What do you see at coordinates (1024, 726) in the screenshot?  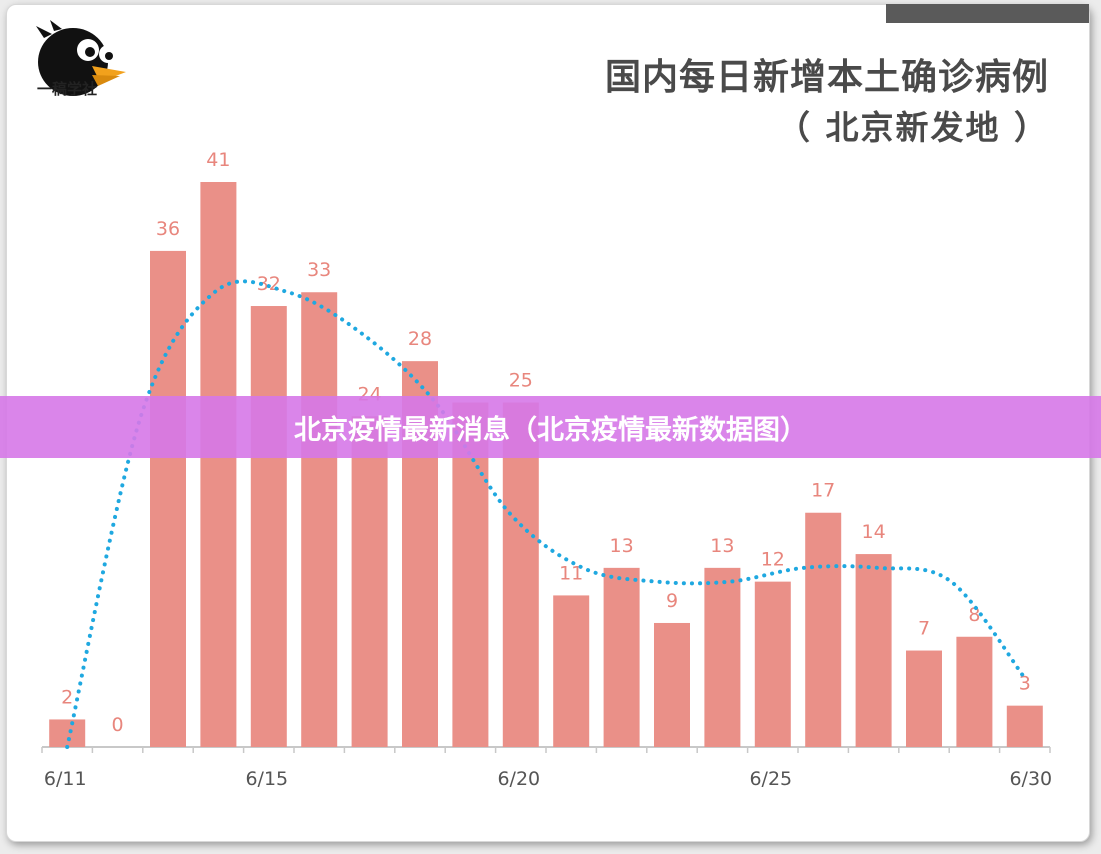 I see `bar-6/30` at bounding box center [1024, 726].